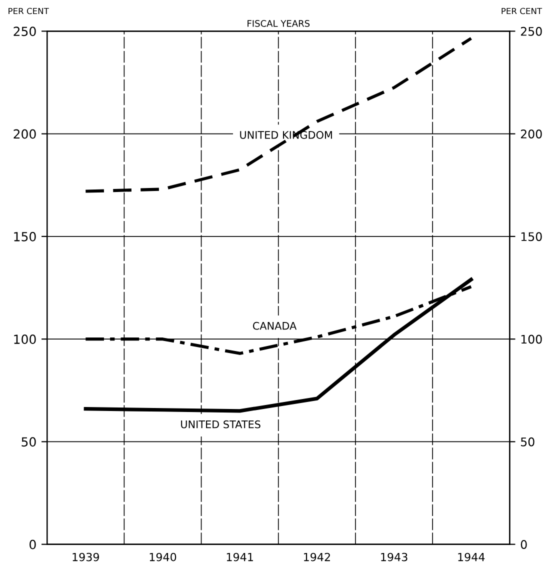 The image size is (554, 567). I want to click on y-tick-label: 100, so click(25, 339).